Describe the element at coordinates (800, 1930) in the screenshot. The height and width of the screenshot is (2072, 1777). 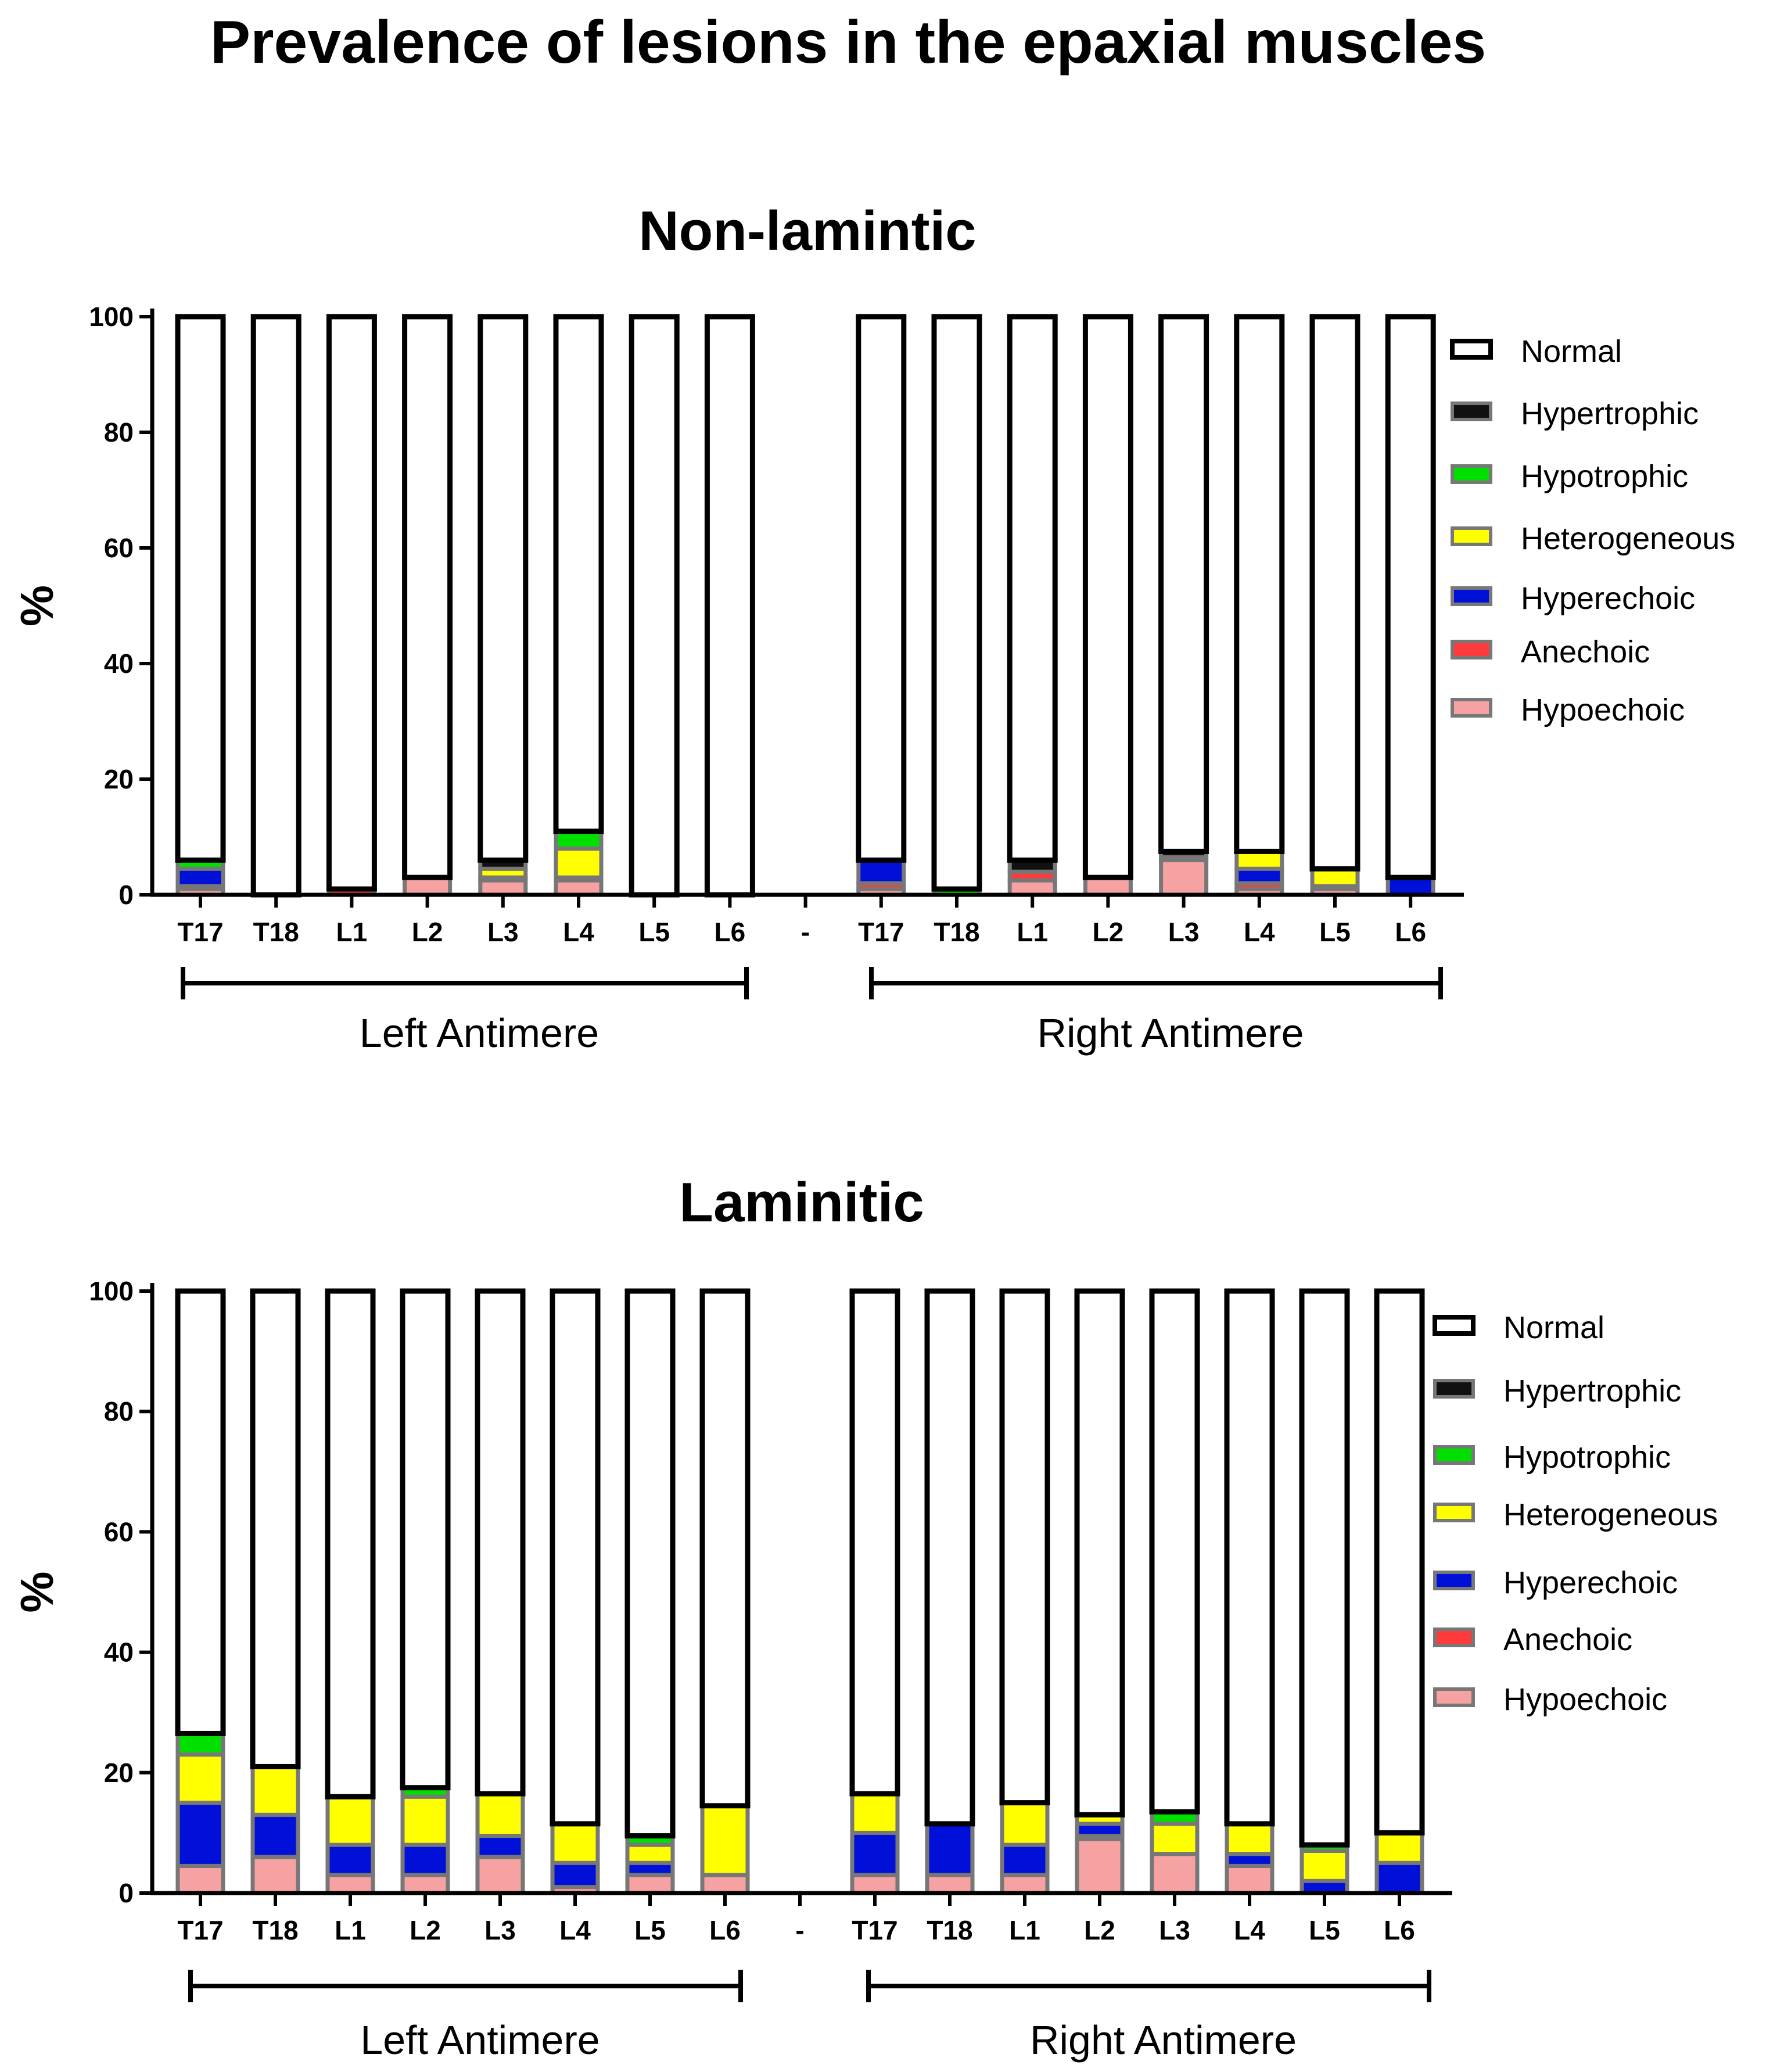
I see `x-tick-label: -` at that location.